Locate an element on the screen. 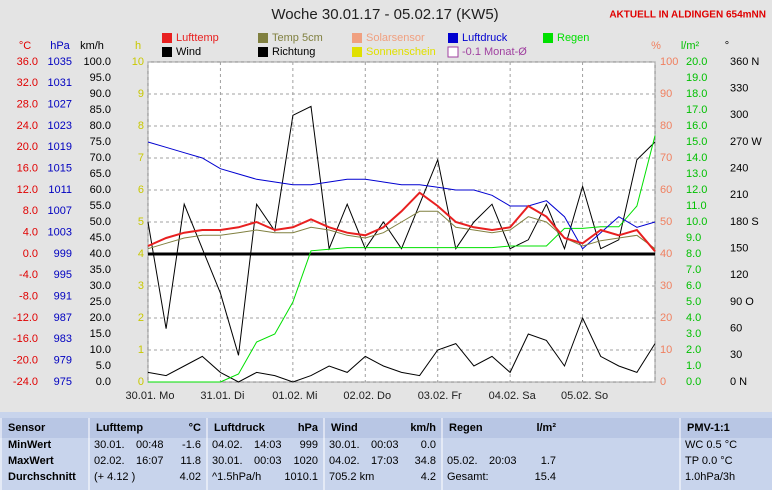  x-tick-label: 04.02. Sa is located at coordinates (513, 396).